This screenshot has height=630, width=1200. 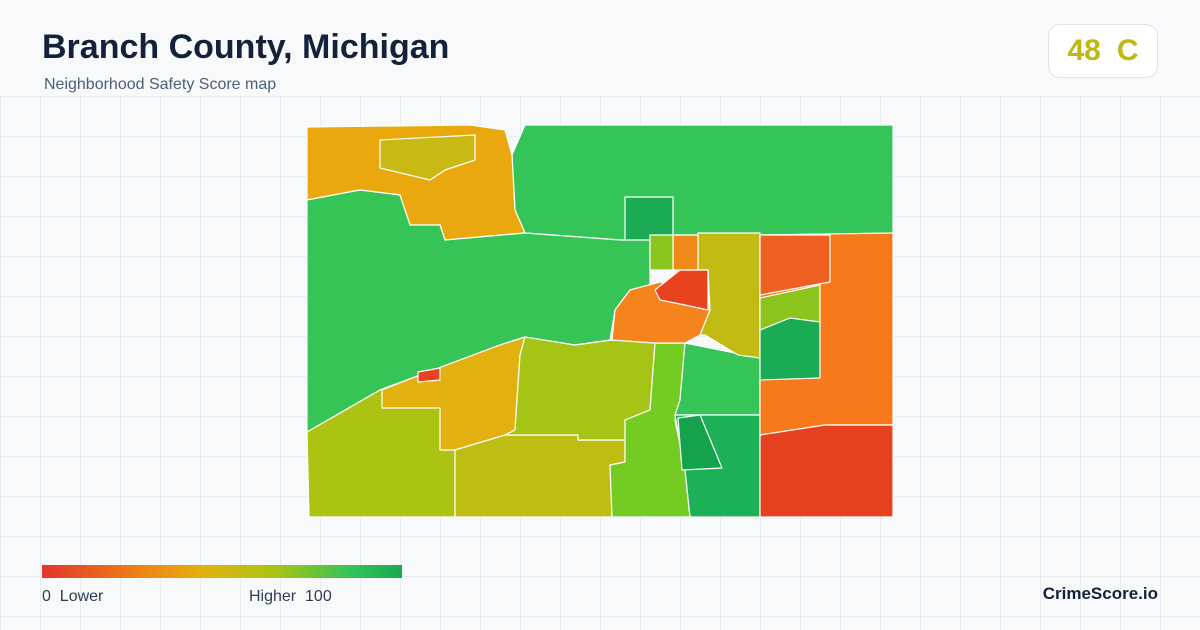 I want to click on legend-gradient, so click(x=222, y=571).